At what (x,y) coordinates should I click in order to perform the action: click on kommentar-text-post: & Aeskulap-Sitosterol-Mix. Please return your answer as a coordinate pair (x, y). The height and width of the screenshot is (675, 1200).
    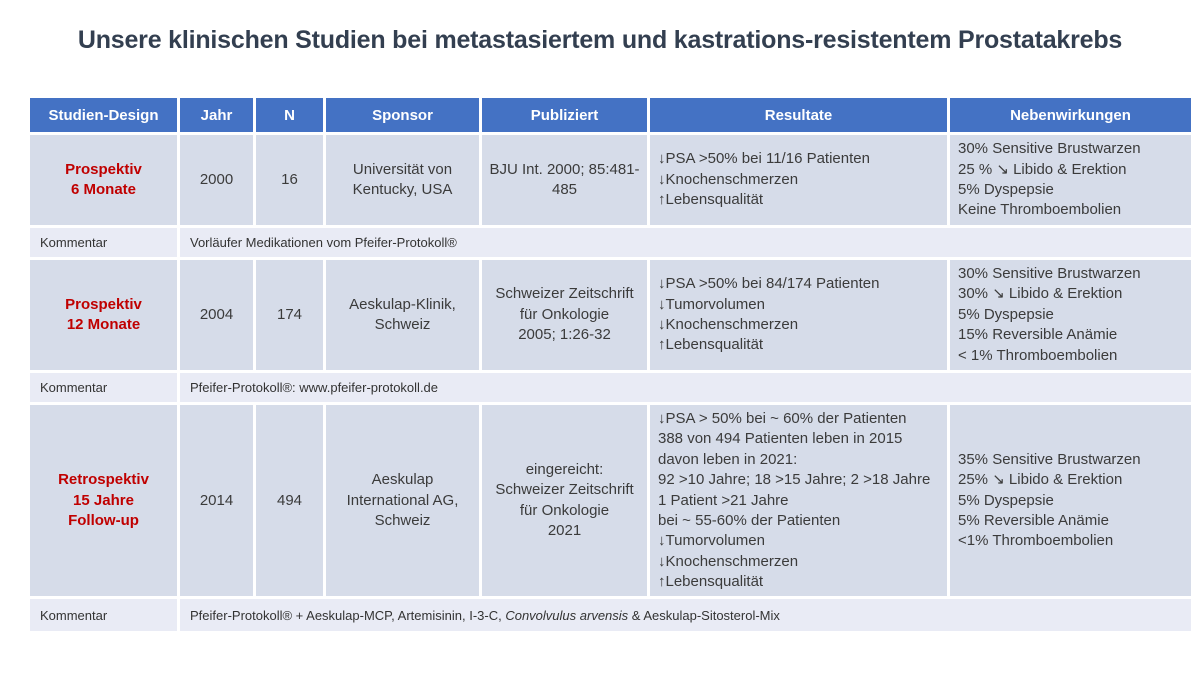
    Looking at the image, I should click on (704, 615).